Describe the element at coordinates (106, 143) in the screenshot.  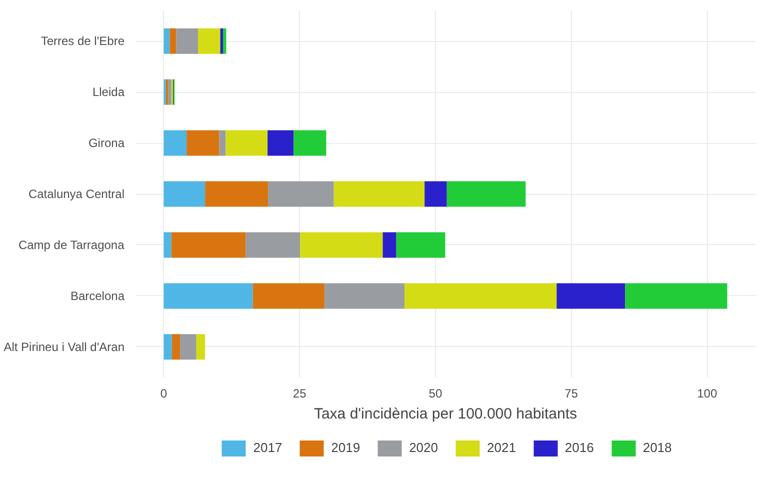
I see `y-tick-label: Girona` at that location.